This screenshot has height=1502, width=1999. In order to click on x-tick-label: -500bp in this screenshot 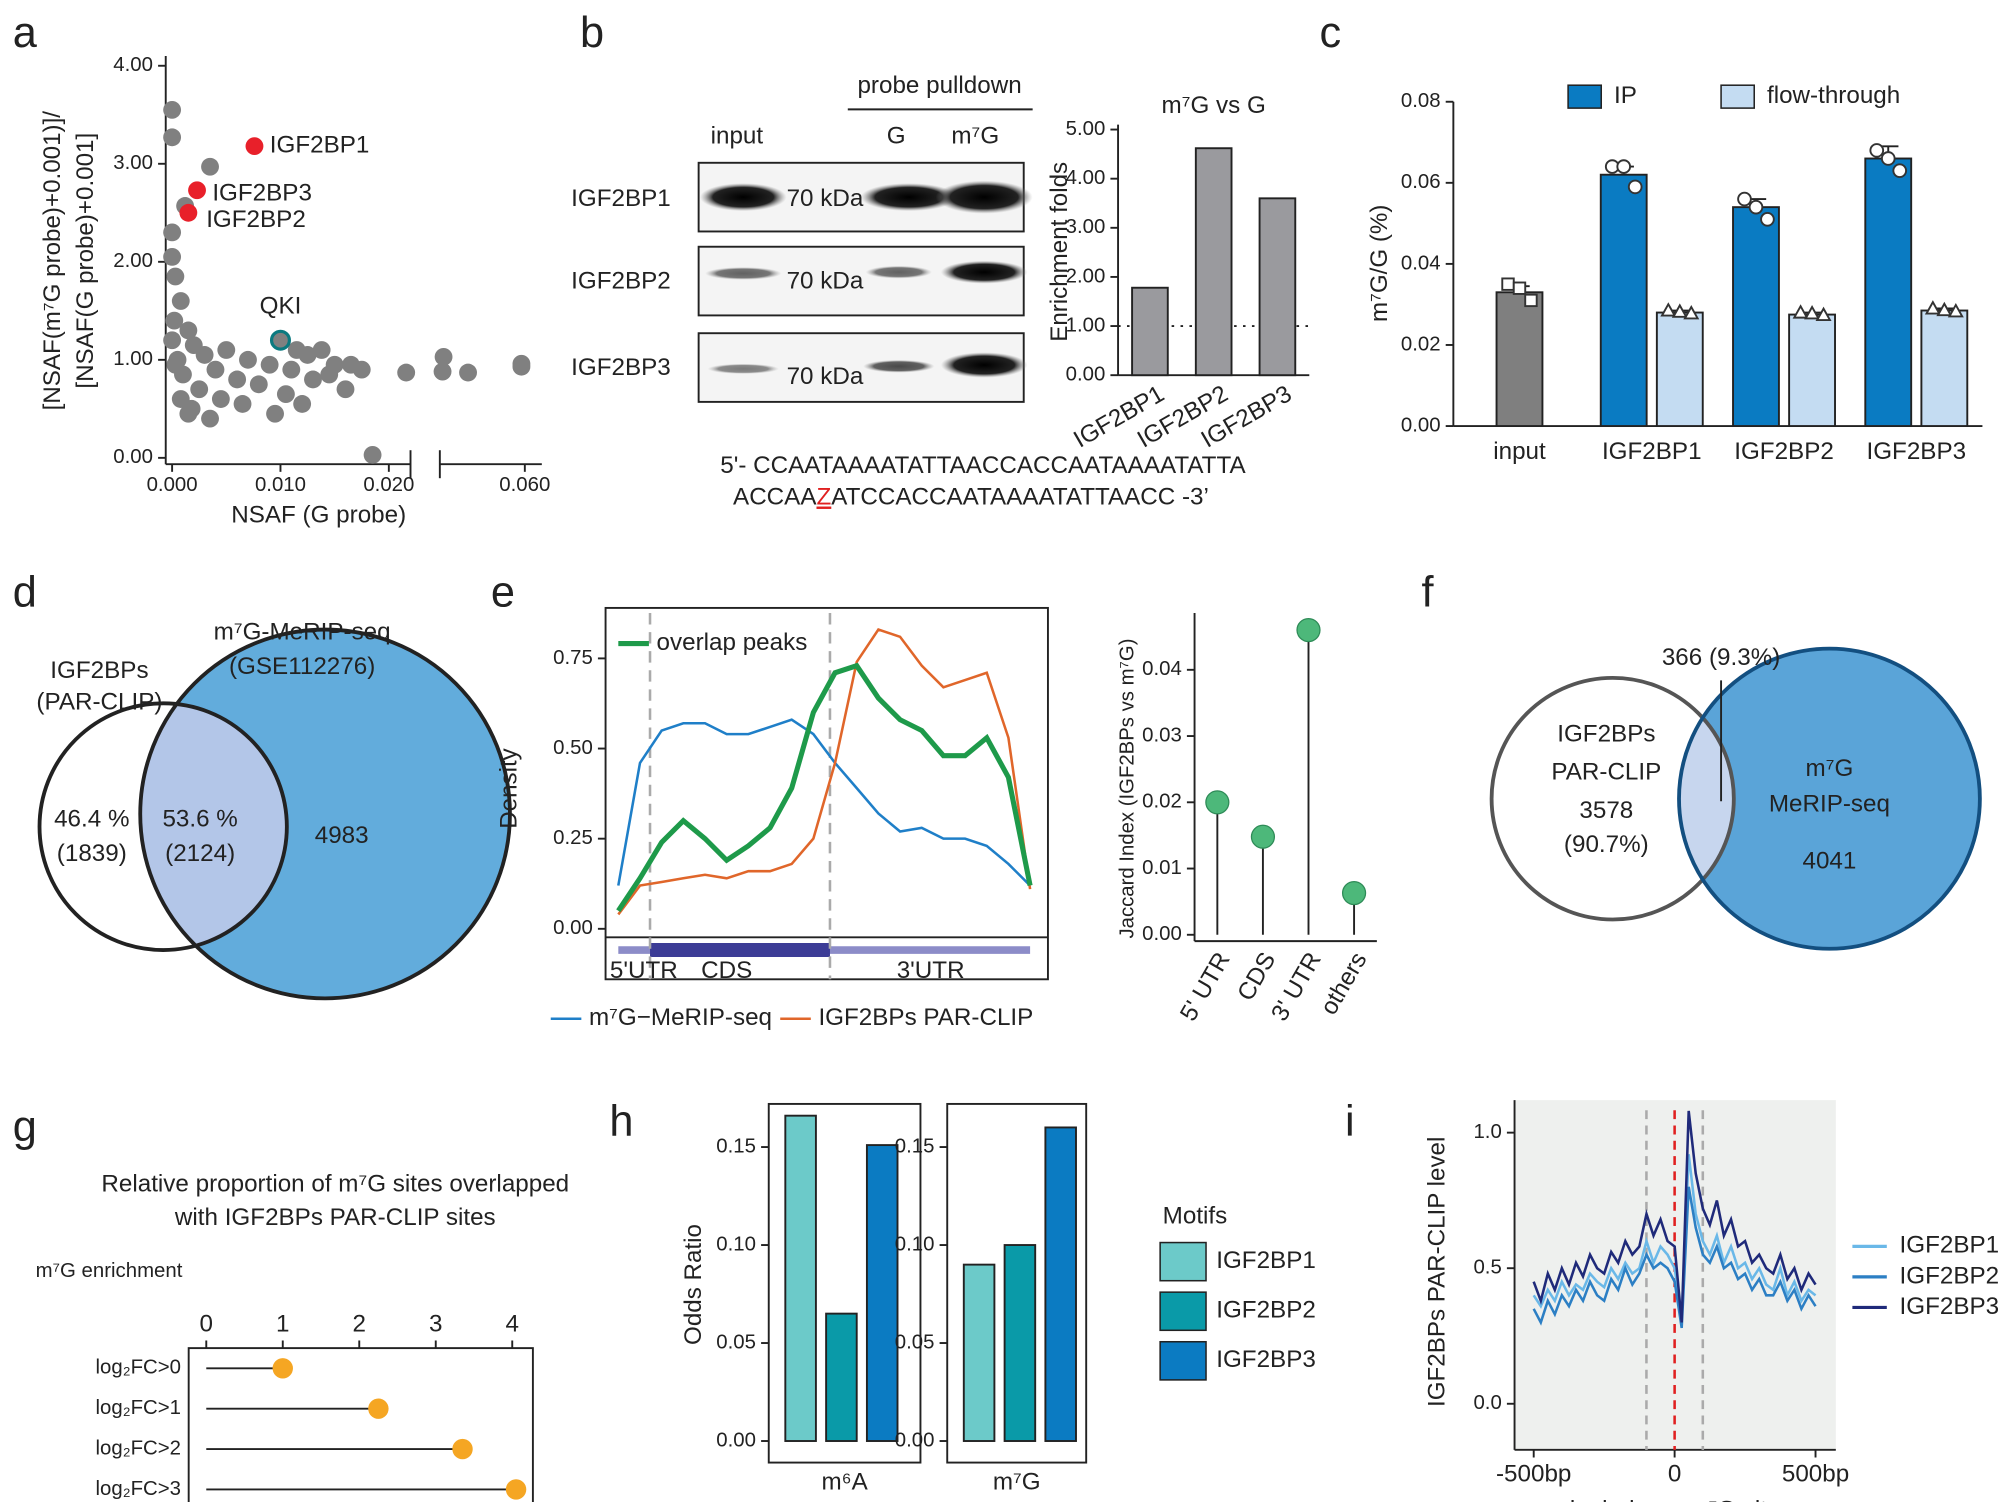, I will do `click(1533, 1474)`.